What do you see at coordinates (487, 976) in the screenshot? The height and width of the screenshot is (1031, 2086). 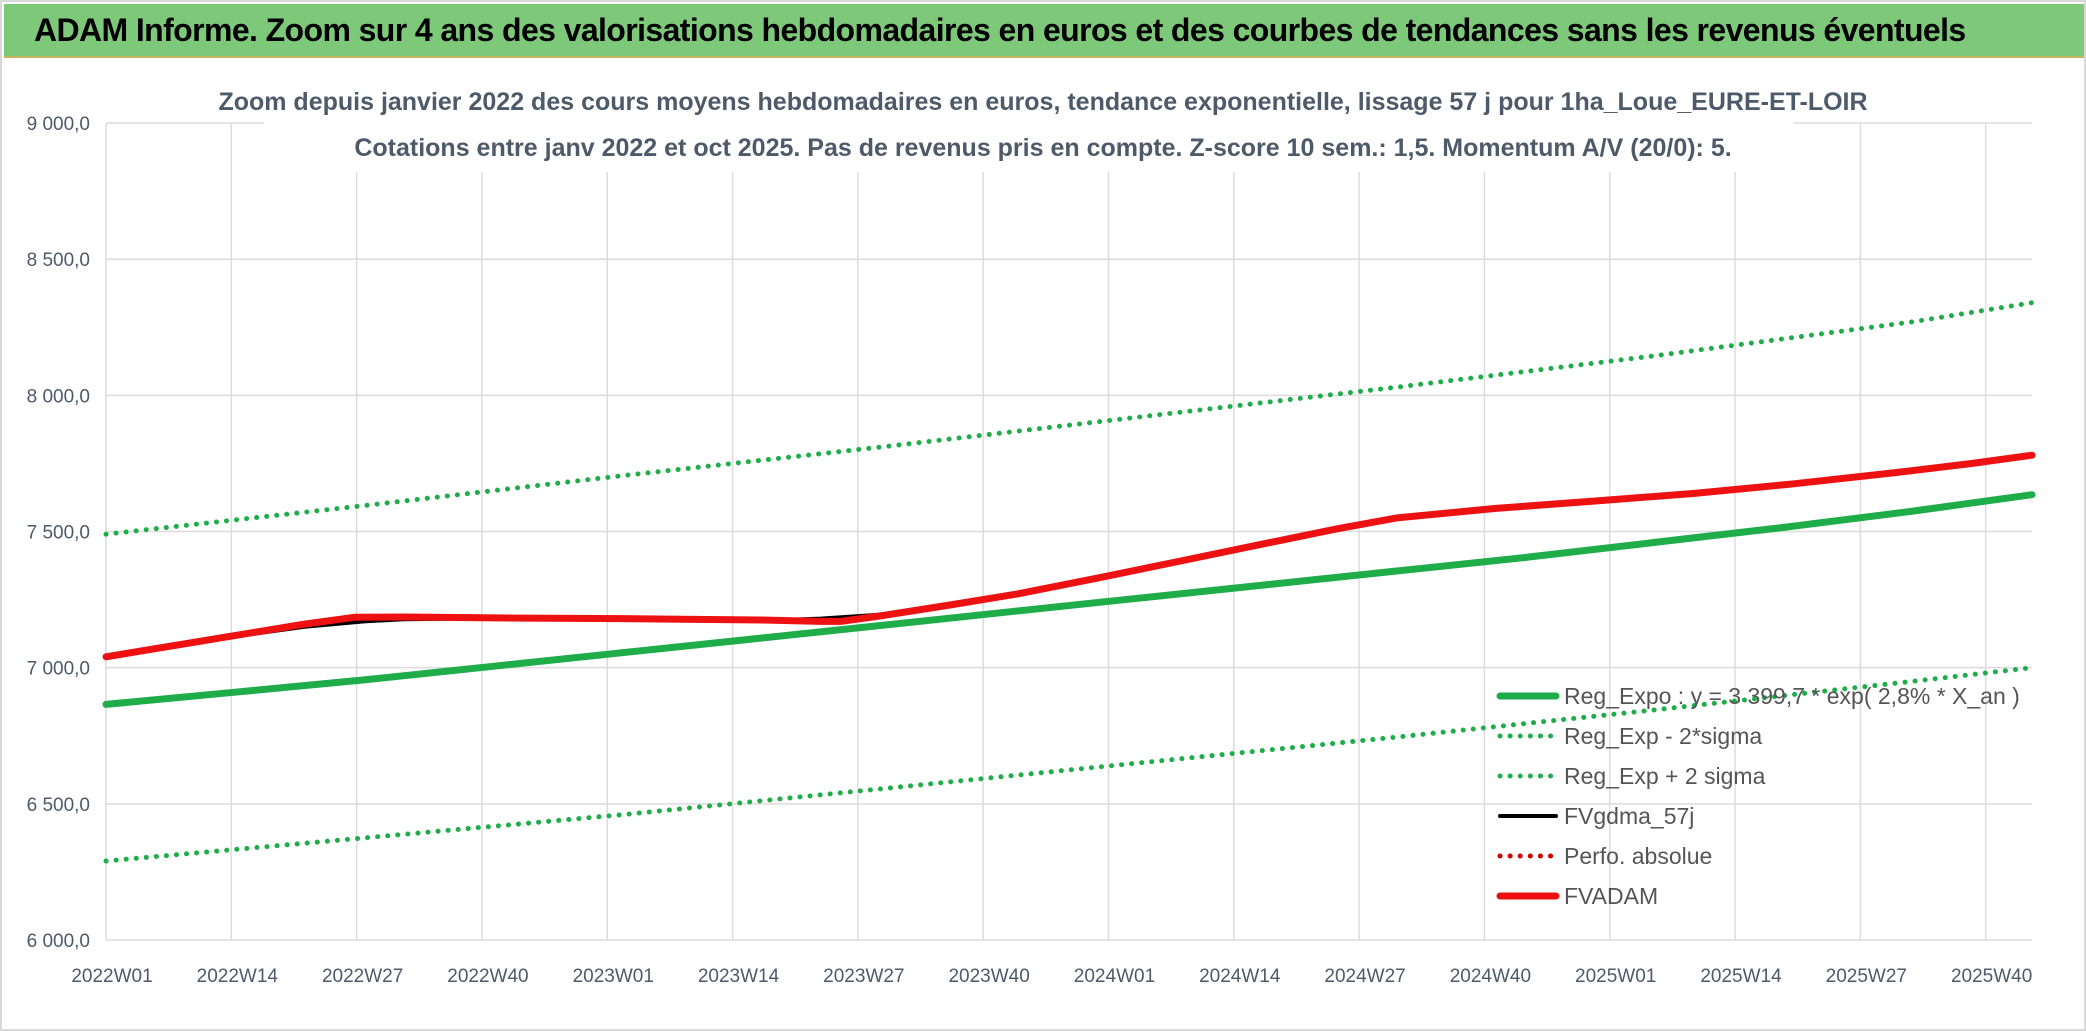 I see `x-tick-label: 2022W40` at bounding box center [487, 976].